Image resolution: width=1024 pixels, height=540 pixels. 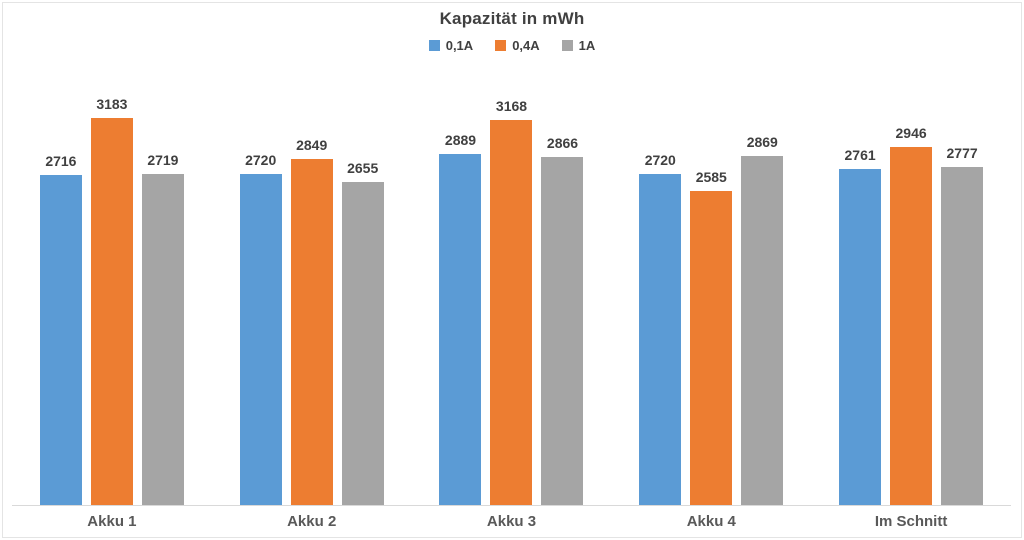 I want to click on bar-group-akku-4: 2720 2585 2869, so click(x=711, y=311).